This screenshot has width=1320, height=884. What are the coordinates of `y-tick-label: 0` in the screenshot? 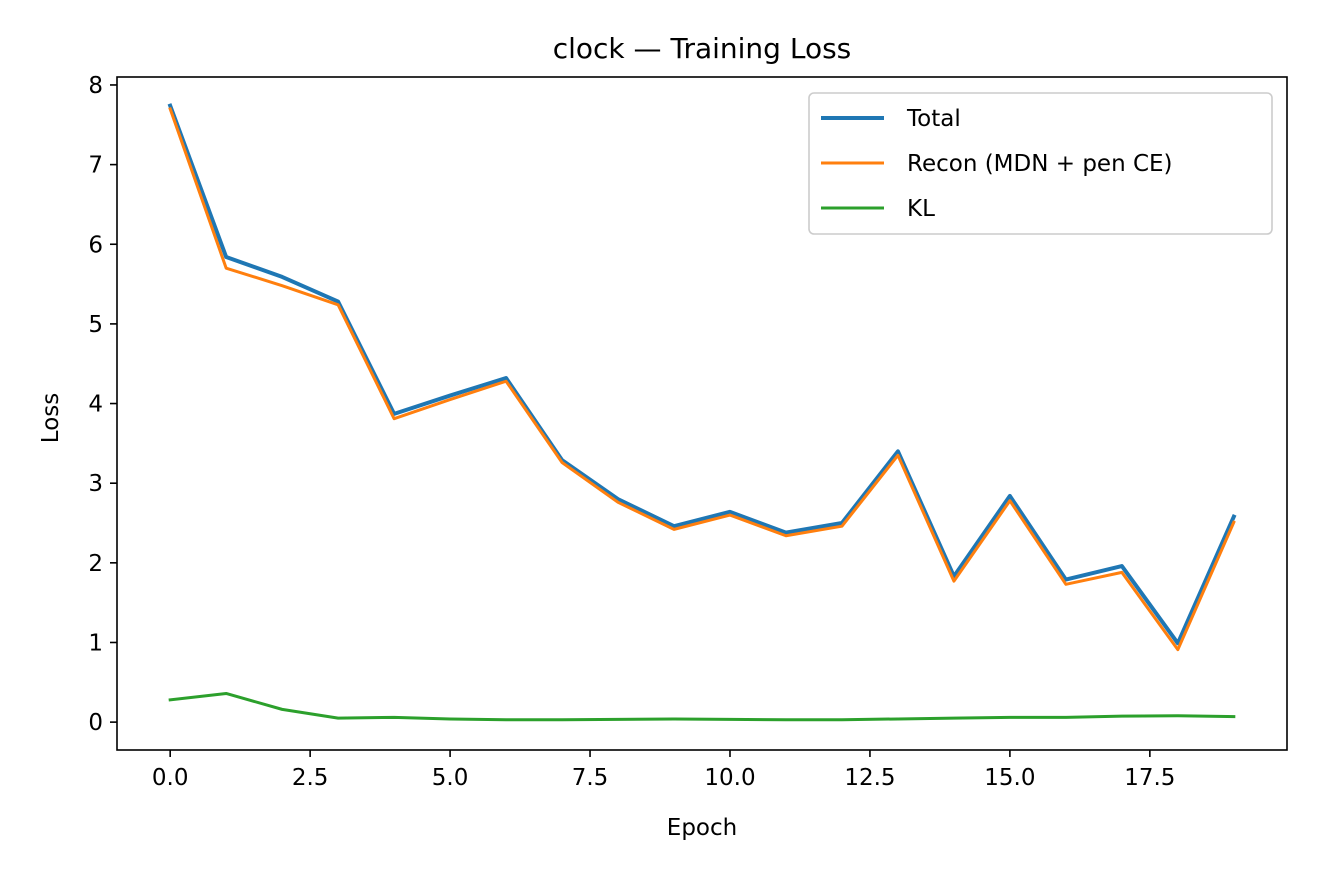 It's located at (95, 723).